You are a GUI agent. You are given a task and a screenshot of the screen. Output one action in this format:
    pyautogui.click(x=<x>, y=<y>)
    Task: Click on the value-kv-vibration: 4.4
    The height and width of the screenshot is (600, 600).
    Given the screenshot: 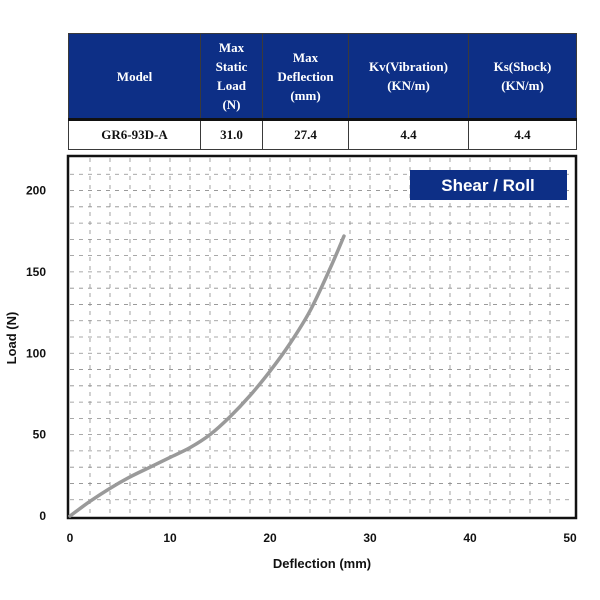 What is the action you would take?
    pyautogui.click(x=408, y=134)
    